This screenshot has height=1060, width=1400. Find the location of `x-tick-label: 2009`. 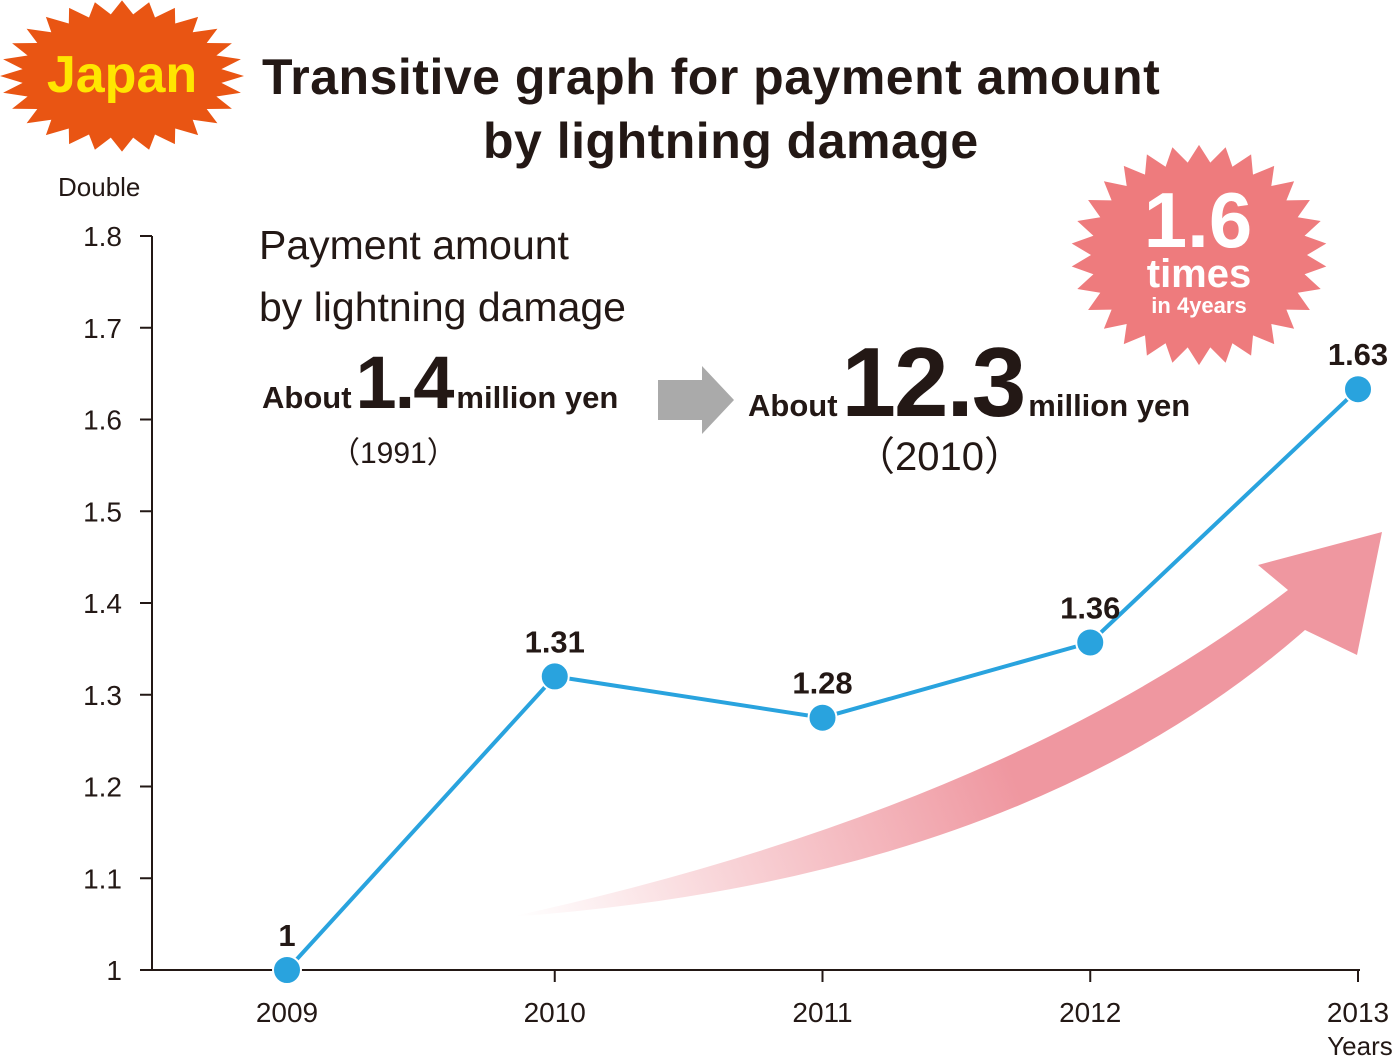

x-tick-label: 2009 is located at coordinates (287, 1012).